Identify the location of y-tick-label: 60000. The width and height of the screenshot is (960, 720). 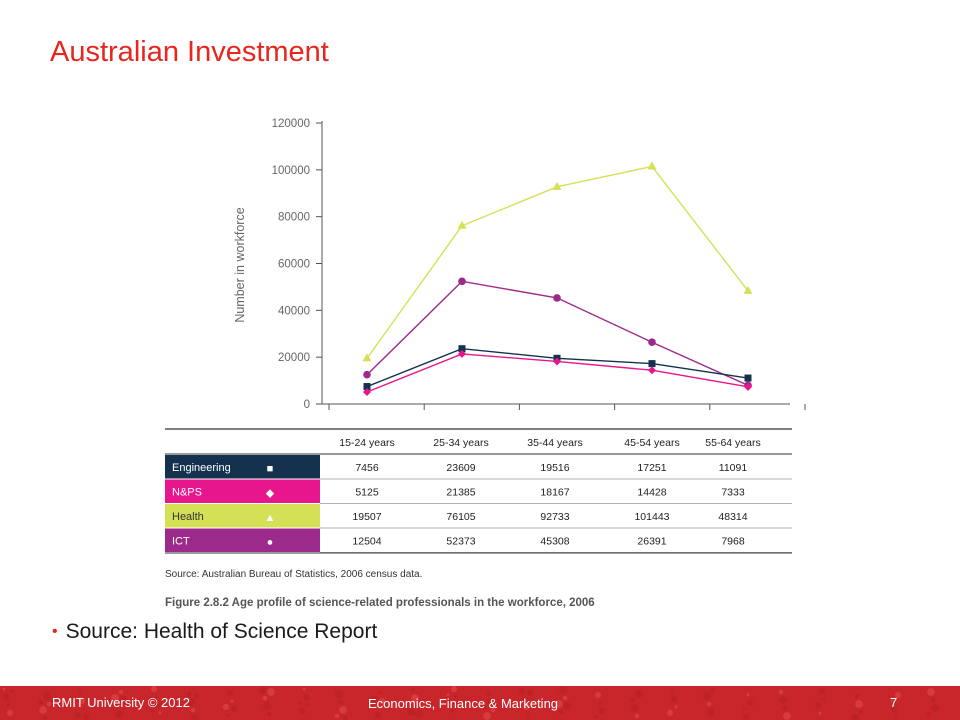
(294, 265).